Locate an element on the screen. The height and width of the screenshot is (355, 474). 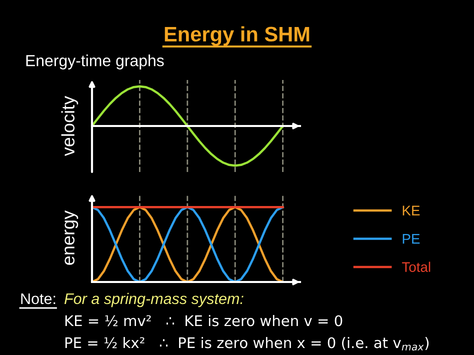
y-axis-title: velocity is located at coordinates (69, 126).